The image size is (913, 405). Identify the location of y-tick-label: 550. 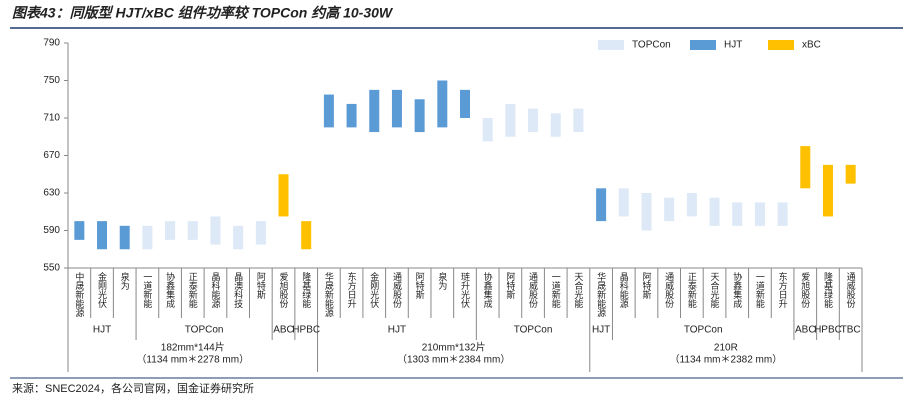
(51, 268).